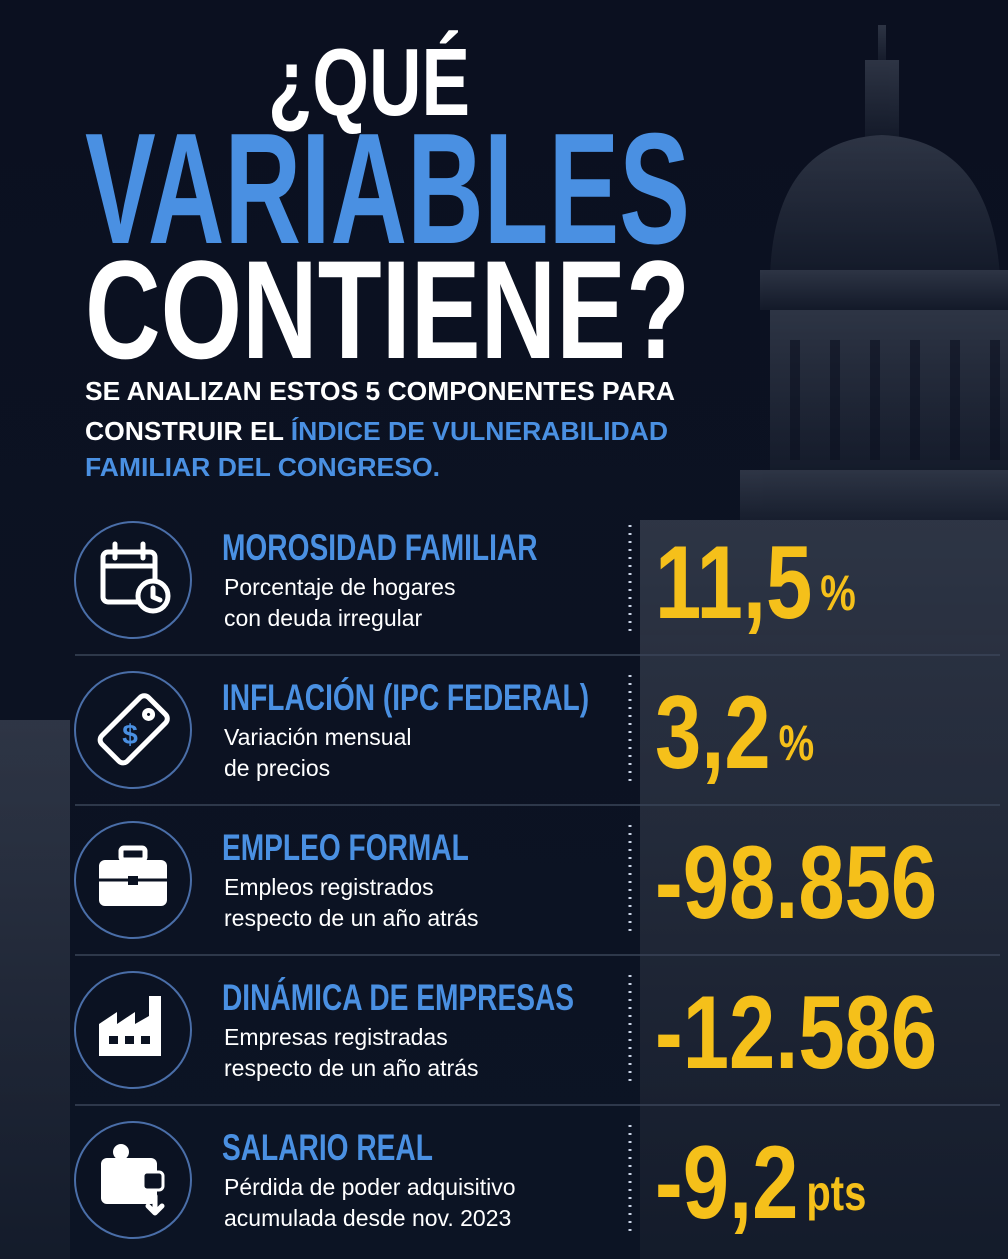  I want to click on item-description: de precios, so click(277, 768).